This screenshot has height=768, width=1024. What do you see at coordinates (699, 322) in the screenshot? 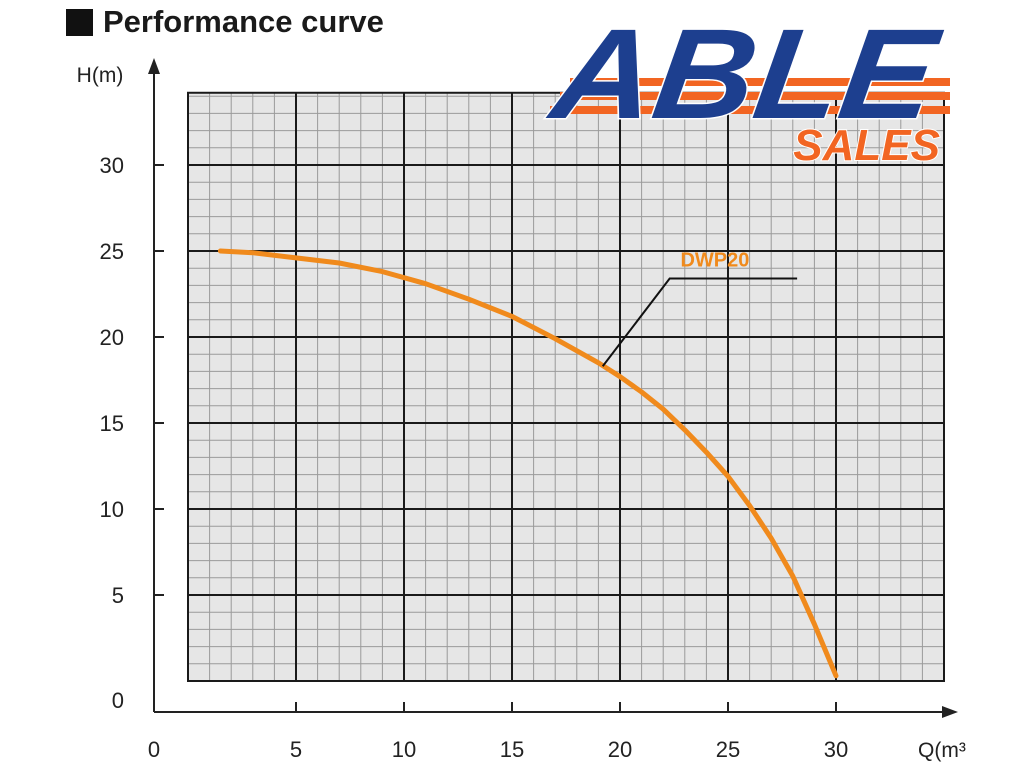
I see `series-leader-line` at bounding box center [699, 322].